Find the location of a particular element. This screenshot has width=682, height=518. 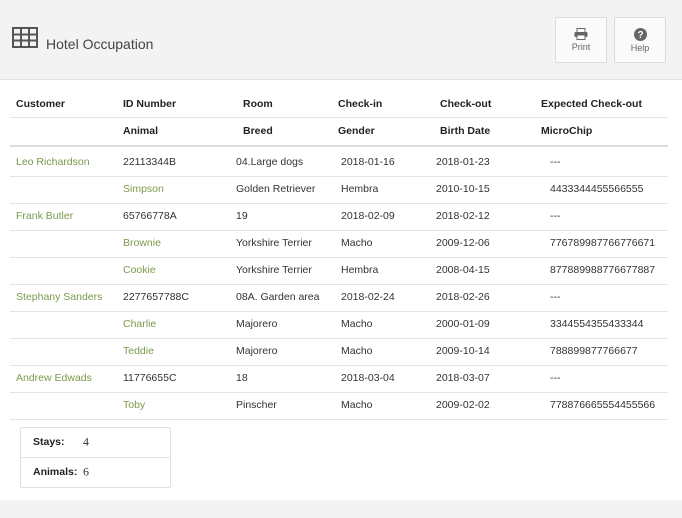

customer-cell: 2018-02-26 is located at coordinates (463, 297).